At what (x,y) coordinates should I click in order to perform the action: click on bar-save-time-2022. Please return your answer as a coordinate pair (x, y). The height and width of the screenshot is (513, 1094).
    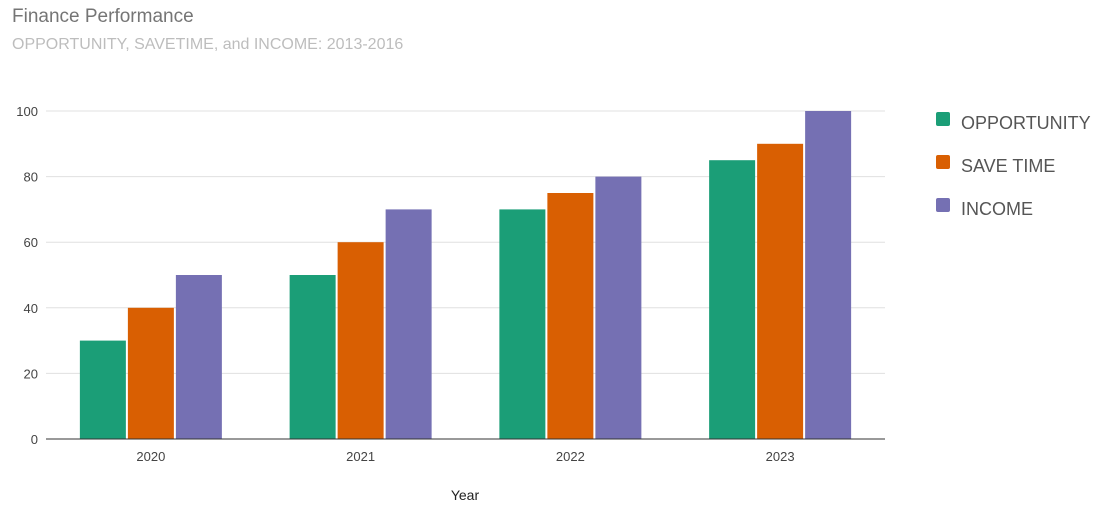
    Looking at the image, I should click on (570, 316).